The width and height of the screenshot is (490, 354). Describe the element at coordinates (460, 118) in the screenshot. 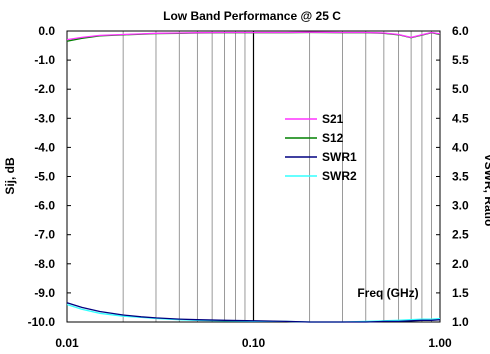

I see `y-right-tick-label: 4.5` at that location.